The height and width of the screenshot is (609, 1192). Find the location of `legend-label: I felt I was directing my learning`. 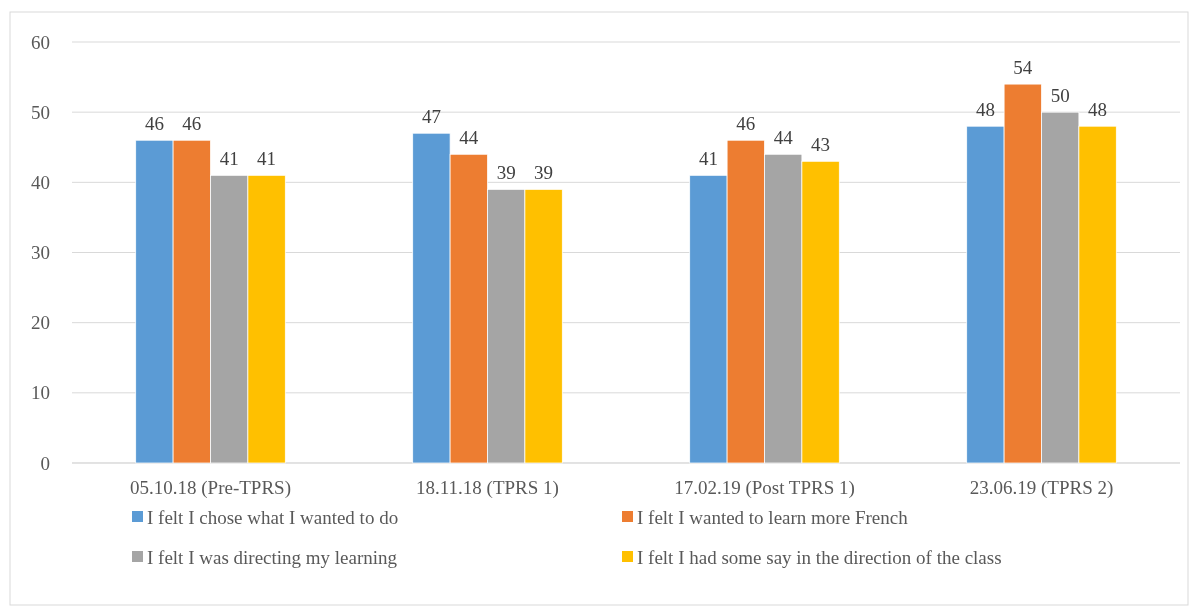

legend-label: I felt I was directing my learning is located at coordinates (272, 557).